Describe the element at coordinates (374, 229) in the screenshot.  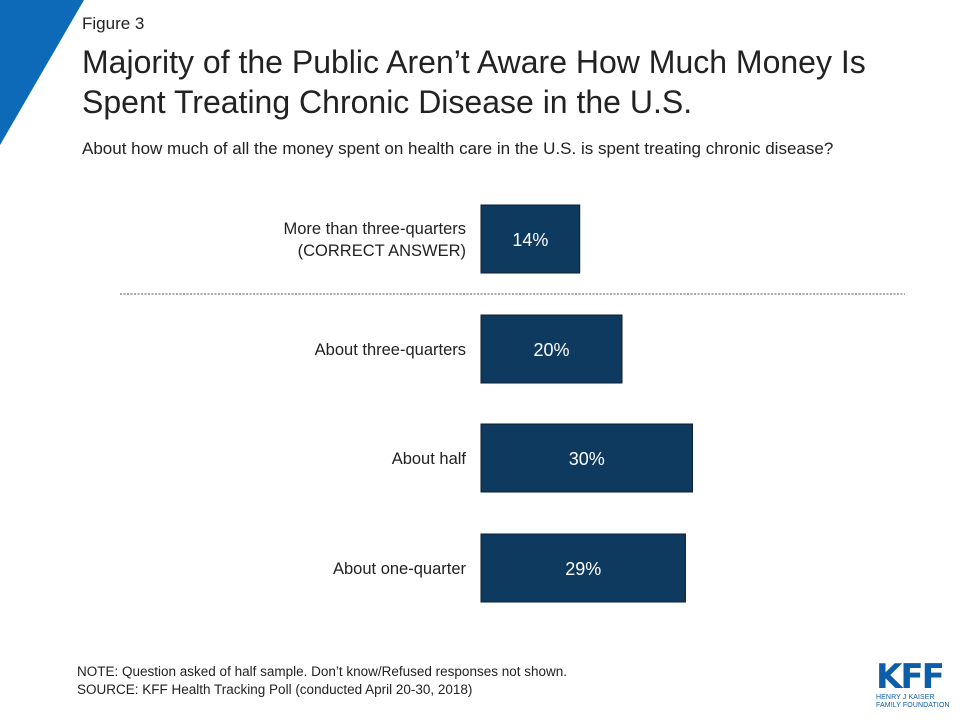
I see `category-label: More than three-quarters` at that location.